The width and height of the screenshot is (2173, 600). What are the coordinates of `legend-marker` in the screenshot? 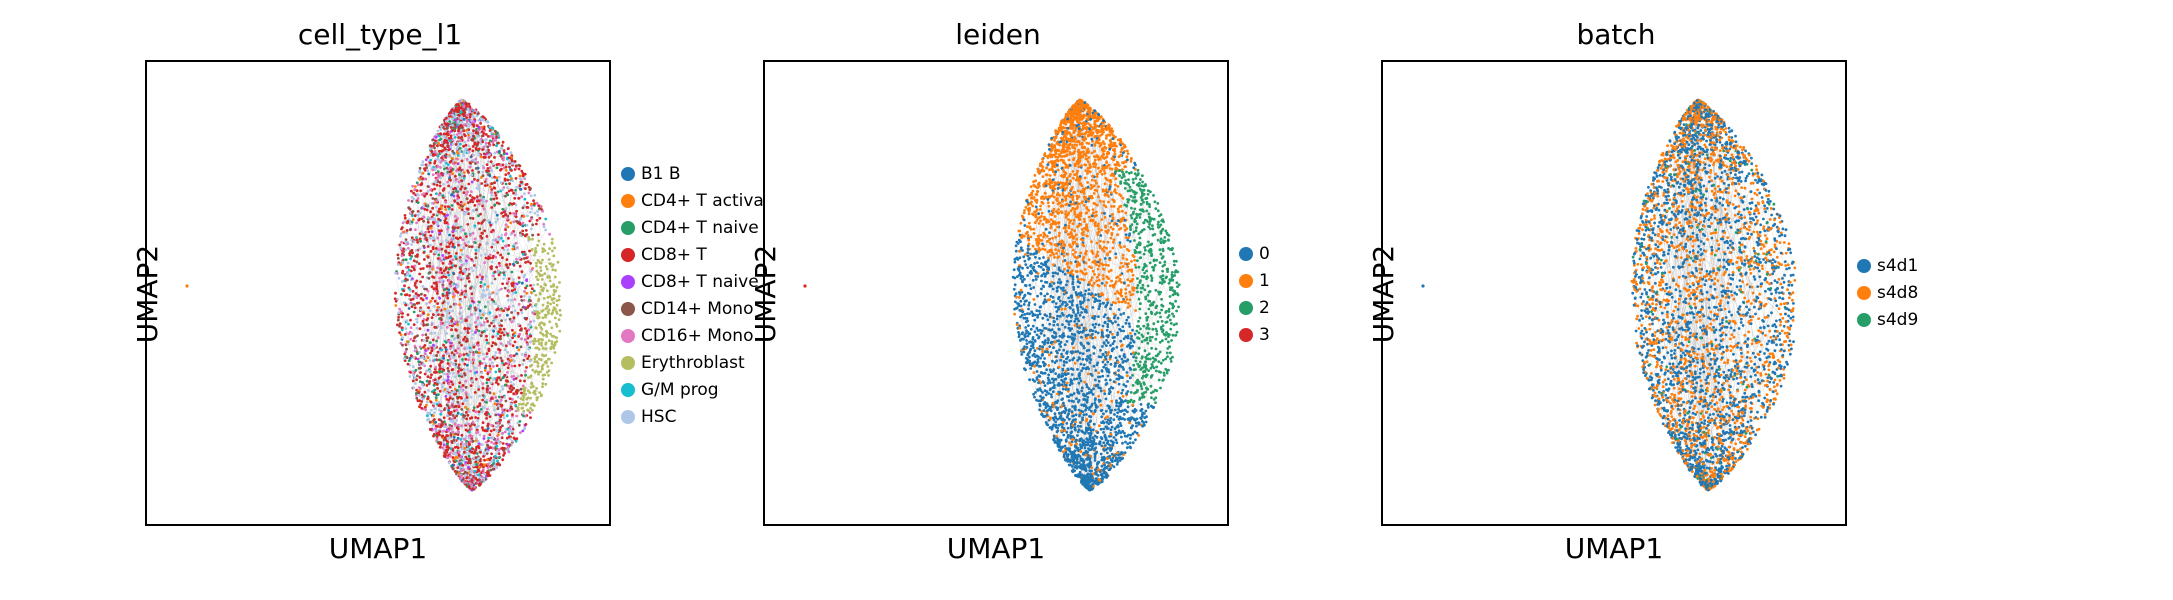 It's located at (628, 389).